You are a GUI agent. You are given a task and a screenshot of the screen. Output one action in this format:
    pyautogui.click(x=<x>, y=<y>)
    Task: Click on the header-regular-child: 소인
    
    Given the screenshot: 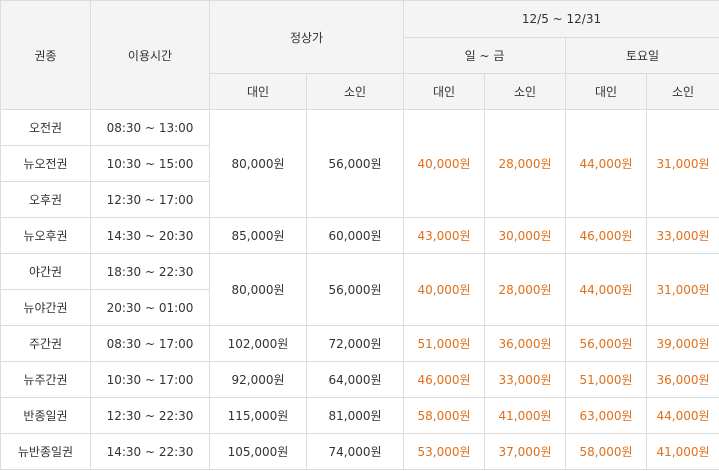 What is the action you would take?
    pyautogui.click(x=355, y=91)
    